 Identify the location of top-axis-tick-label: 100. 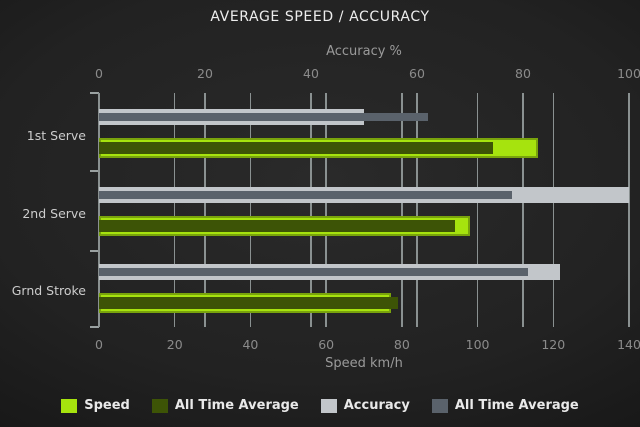
(628, 73).